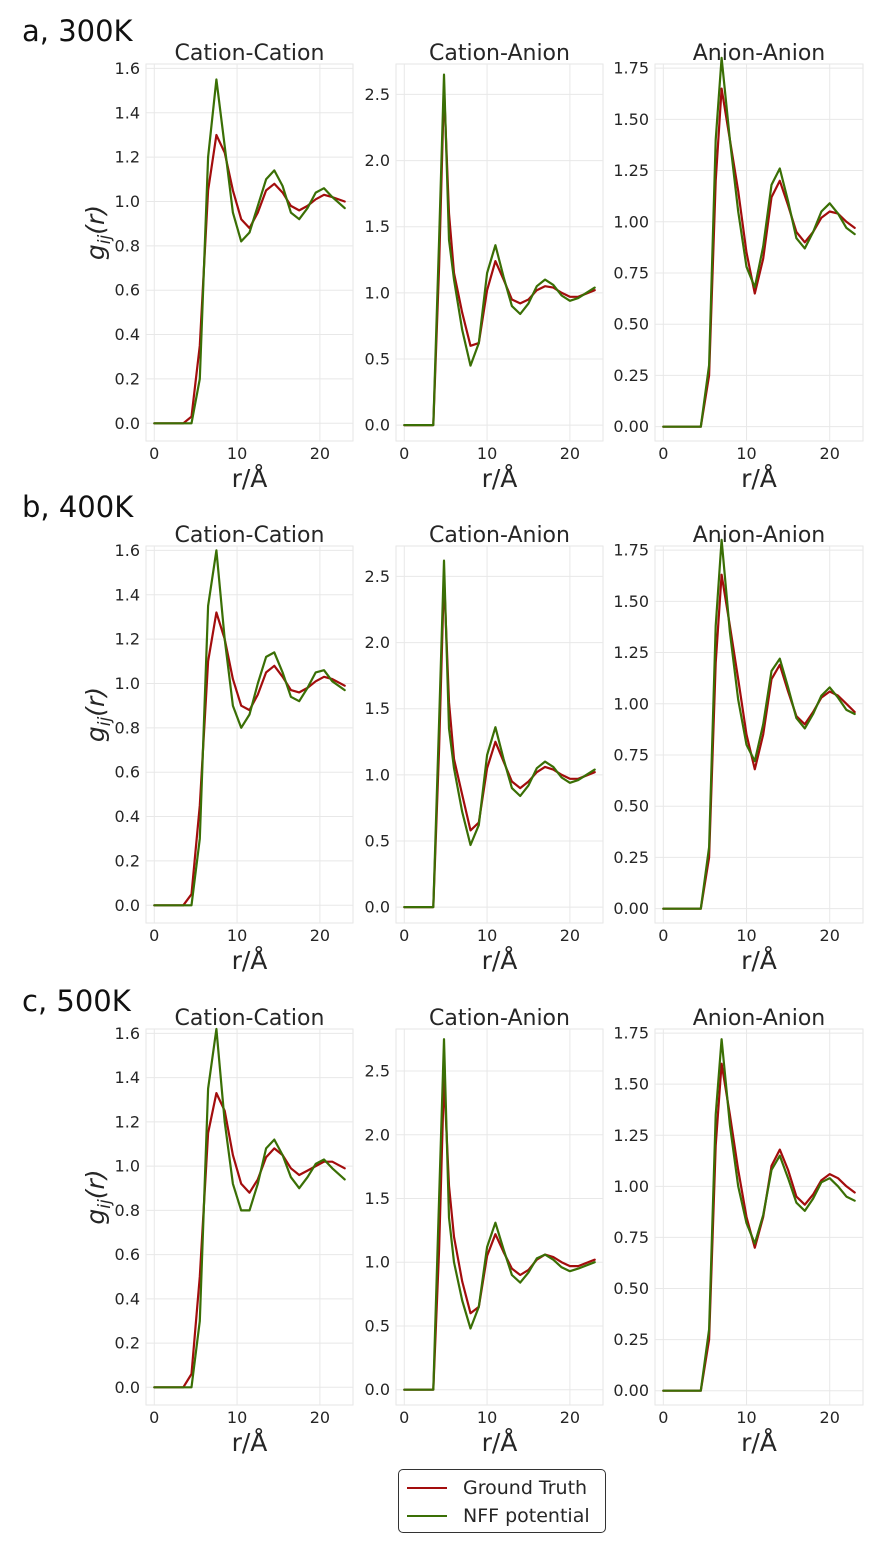 This screenshot has width=889, height=1542. Describe the element at coordinates (631, 68) in the screenshot. I see `y-tick-label: 1.75` at that location.